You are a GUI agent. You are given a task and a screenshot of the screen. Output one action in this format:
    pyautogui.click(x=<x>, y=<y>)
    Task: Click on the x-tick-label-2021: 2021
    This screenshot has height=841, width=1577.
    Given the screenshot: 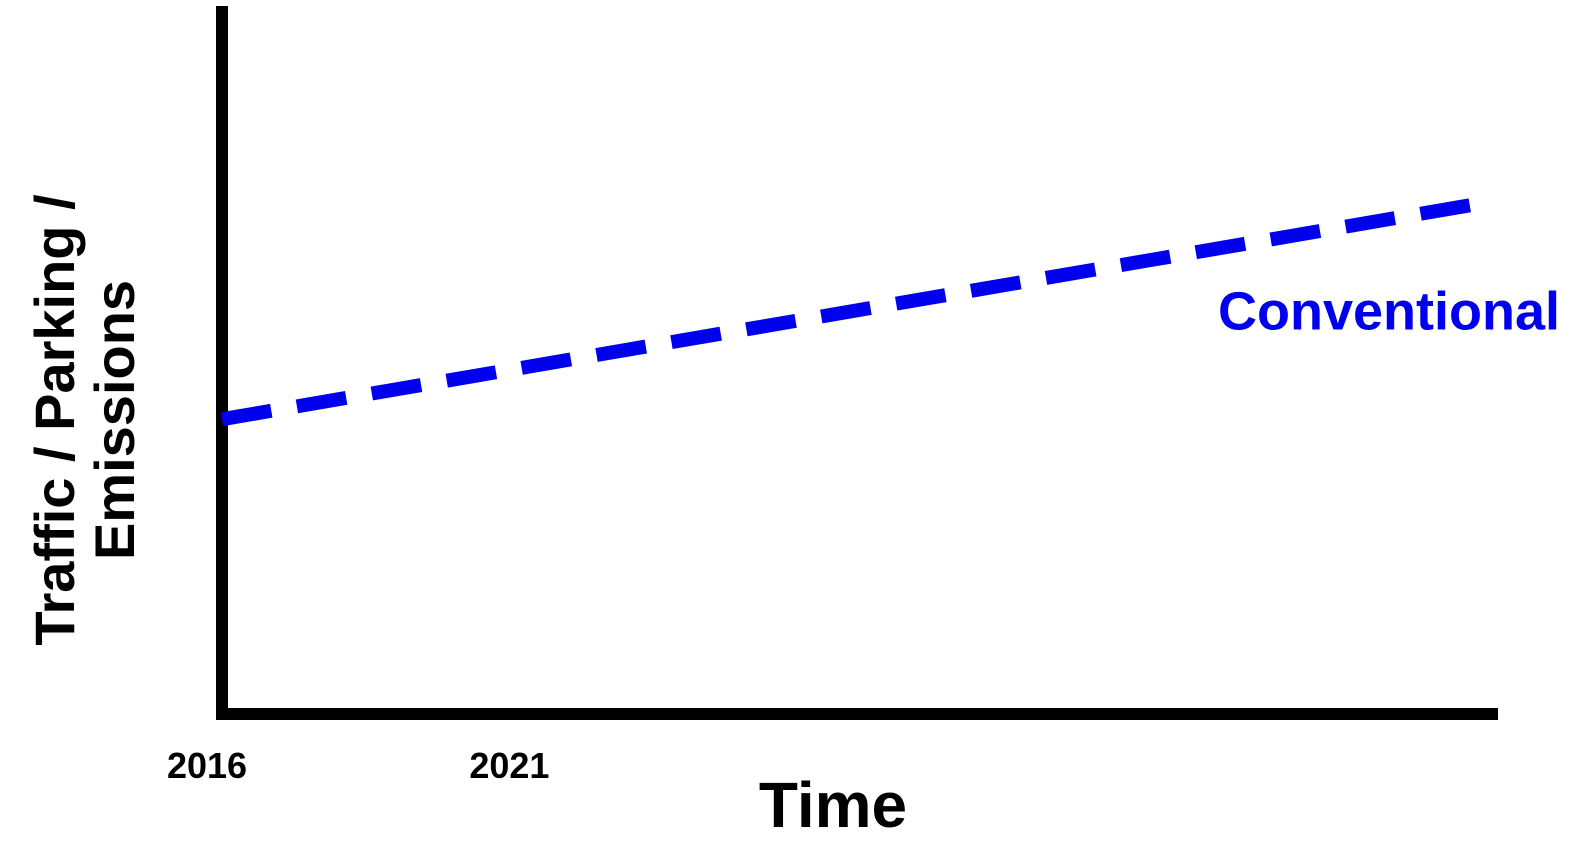 What is the action you would take?
    pyautogui.click(x=509, y=765)
    